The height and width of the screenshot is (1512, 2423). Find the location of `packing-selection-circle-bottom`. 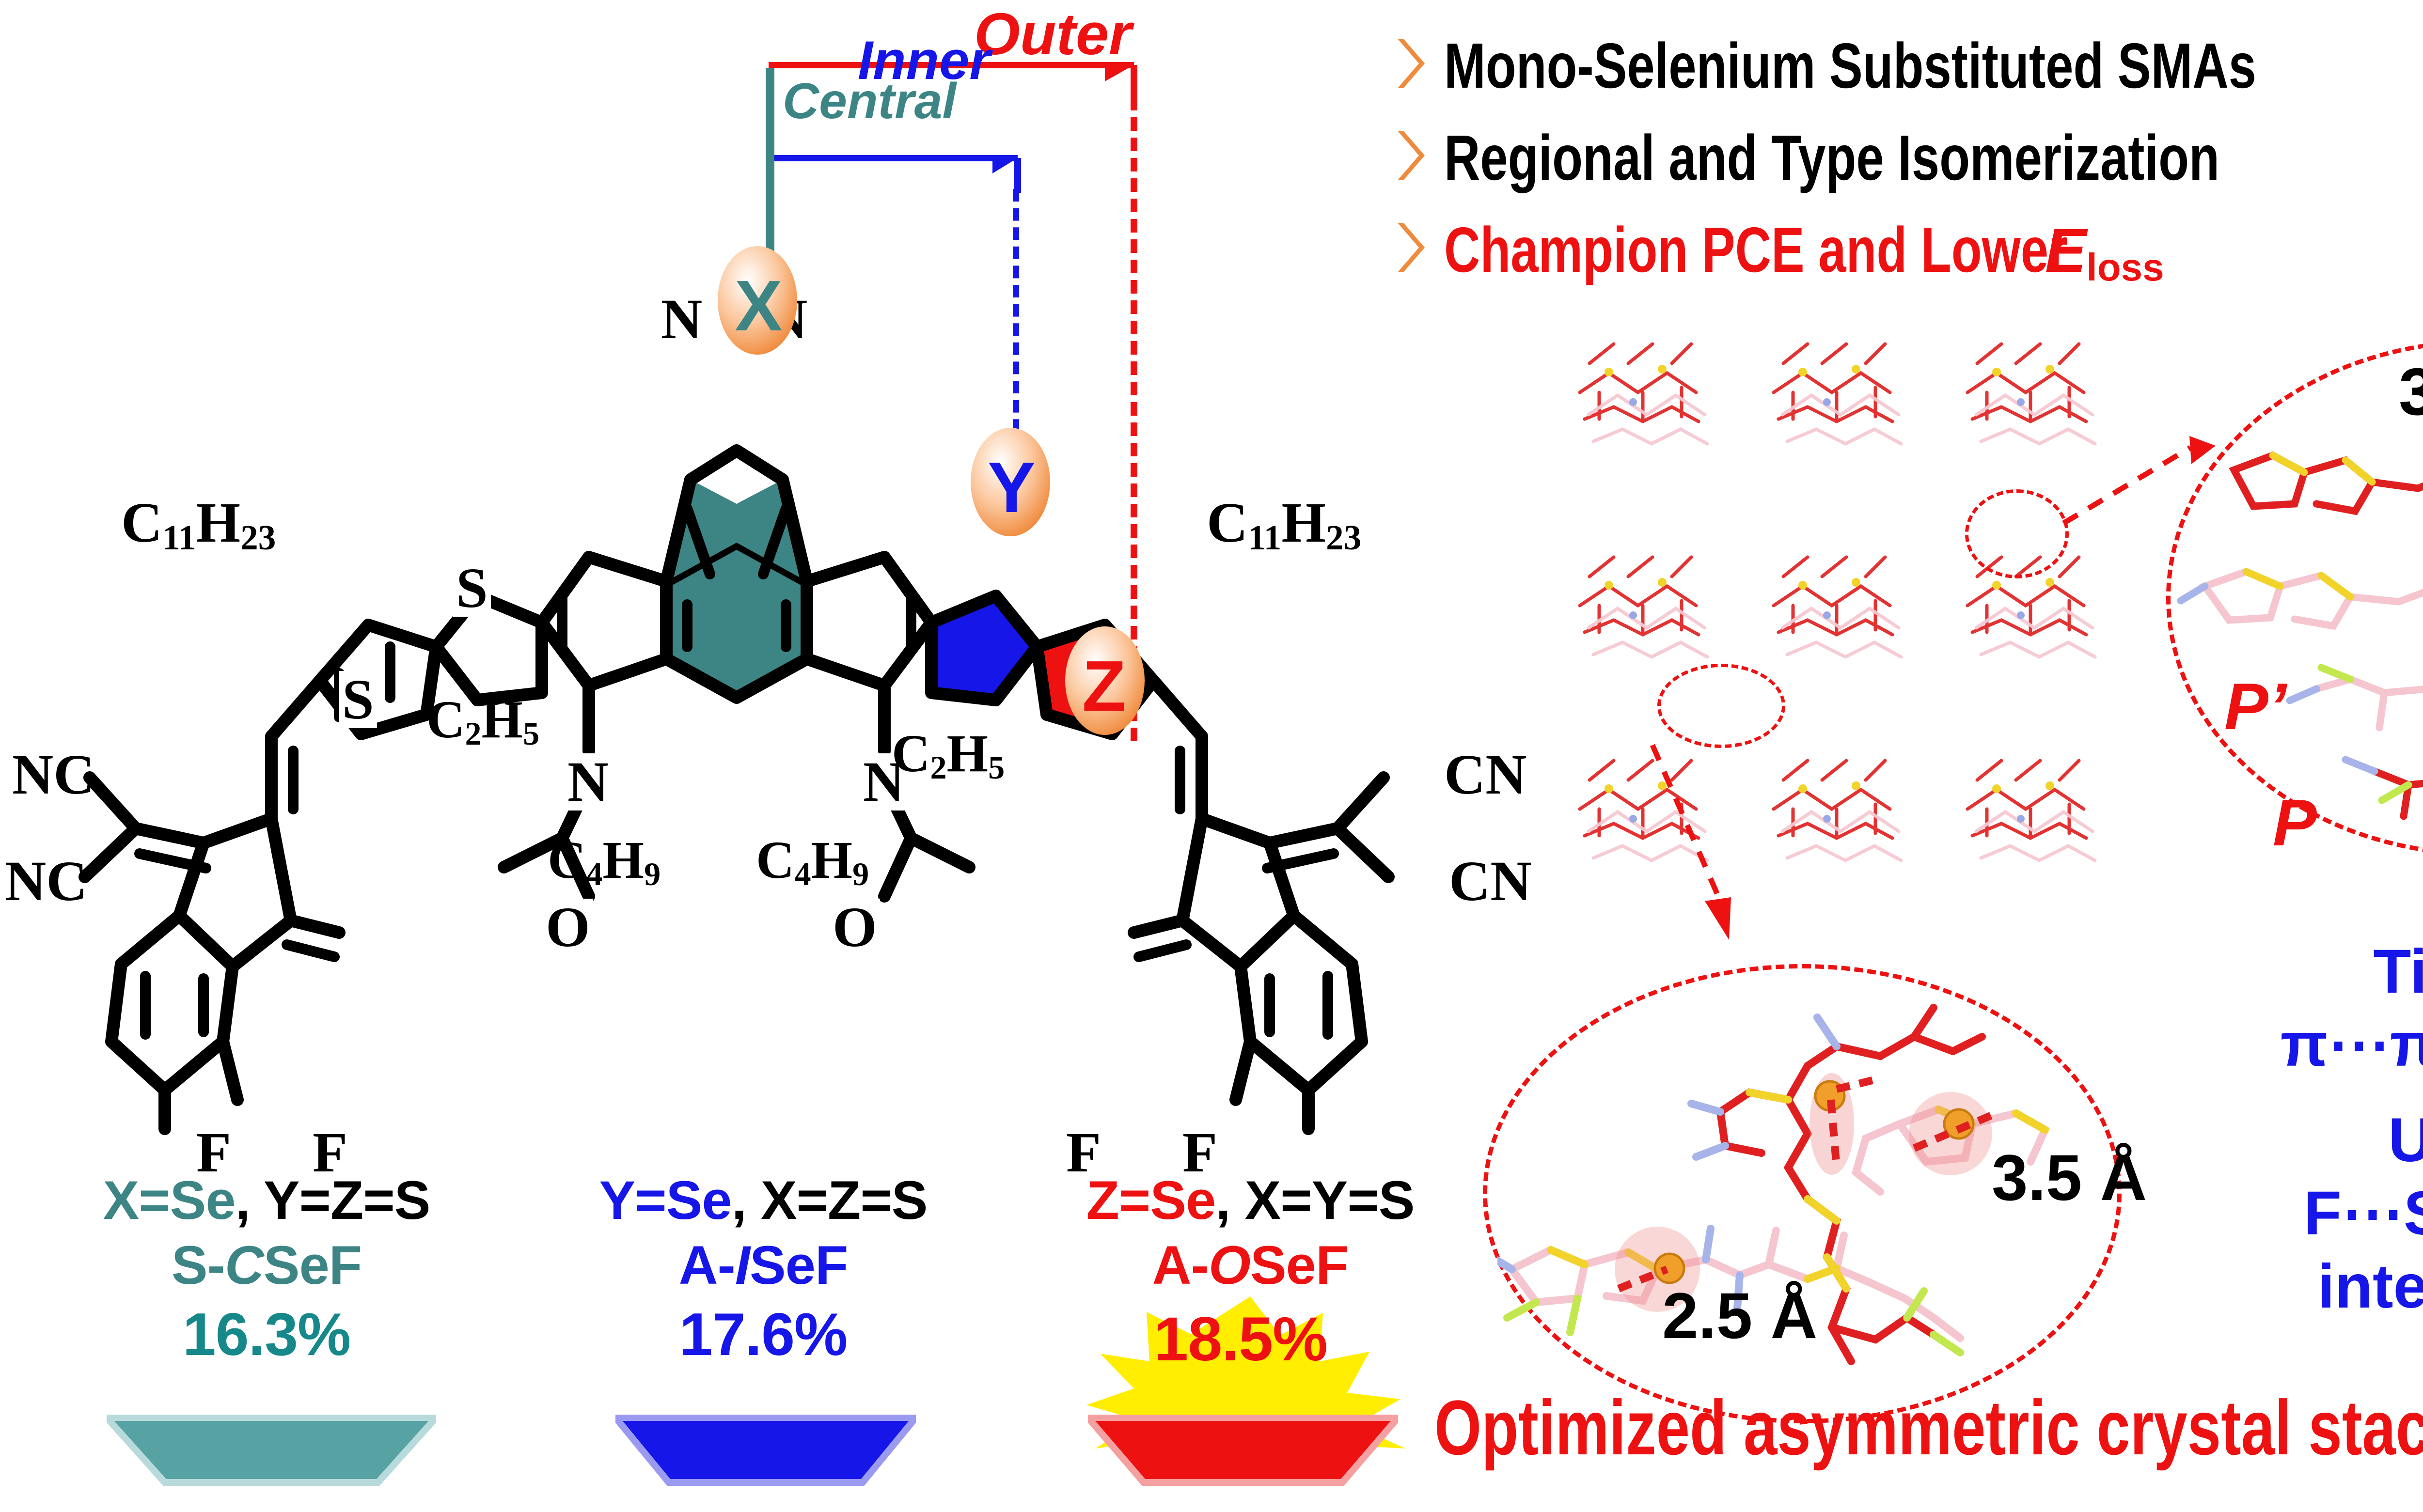

packing-selection-circle-bottom is located at coordinates (1721, 706).